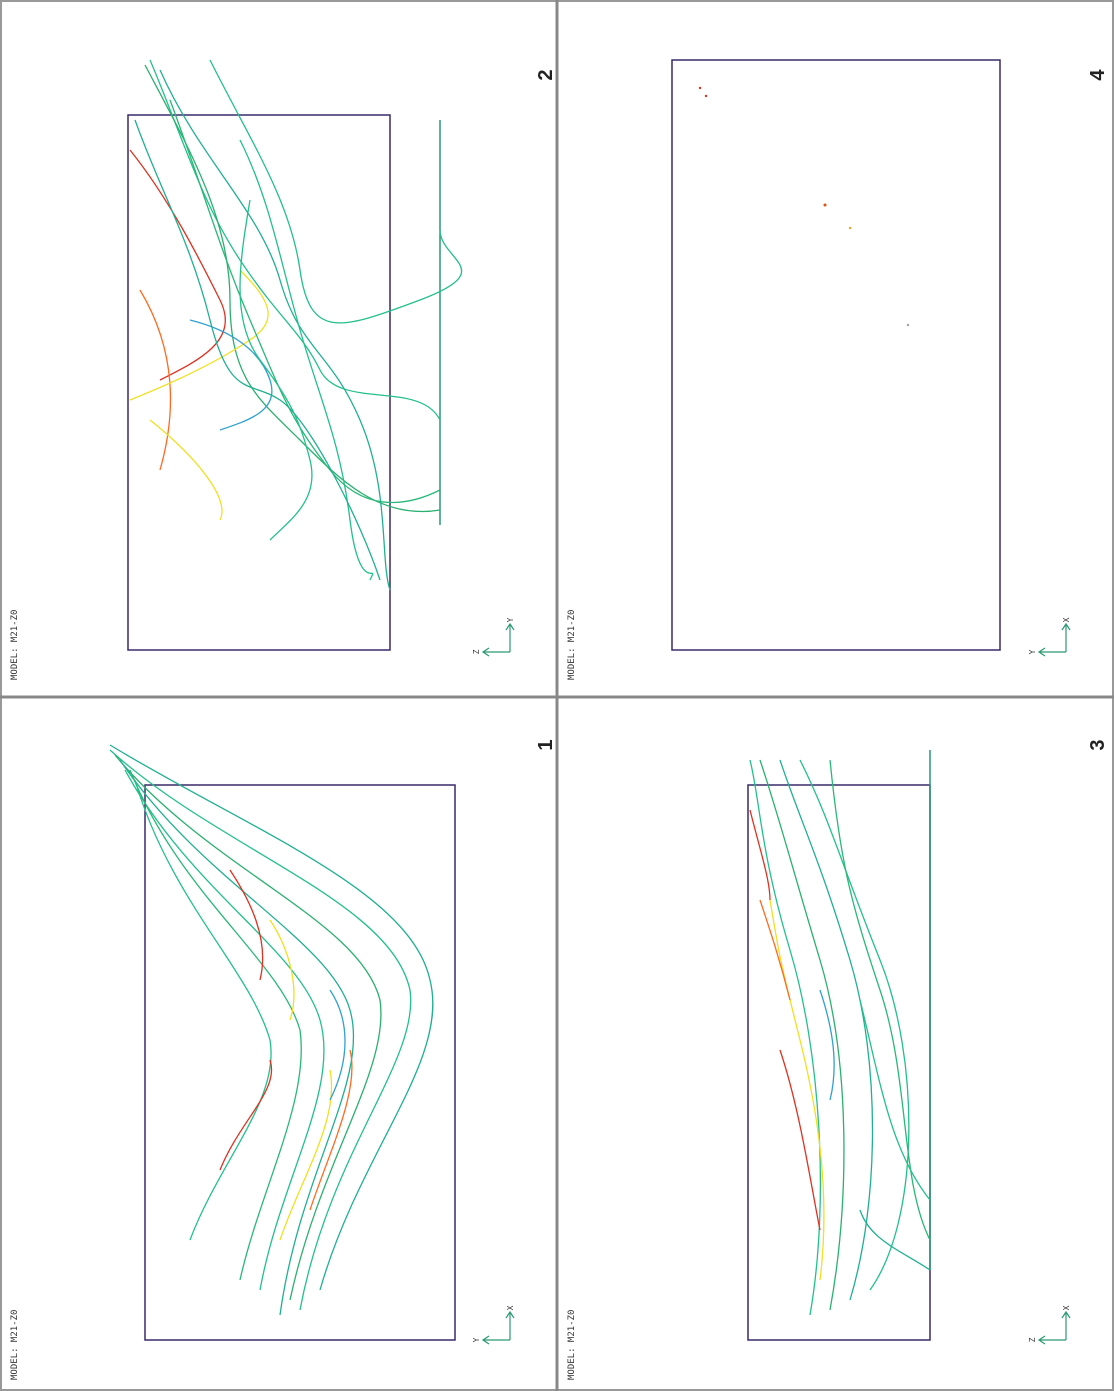  What do you see at coordinates (1098, 744) in the screenshot?
I see `viewport-number: 3` at bounding box center [1098, 744].